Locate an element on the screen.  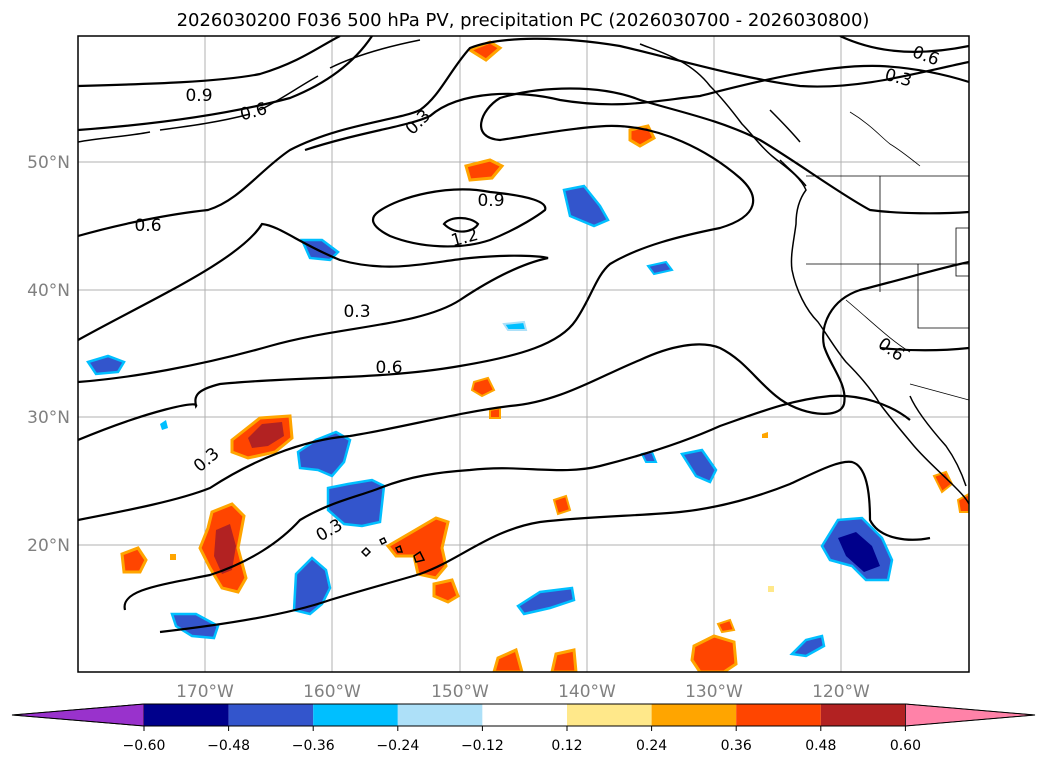
state-border-diagonal is located at coordinates (878, 326).